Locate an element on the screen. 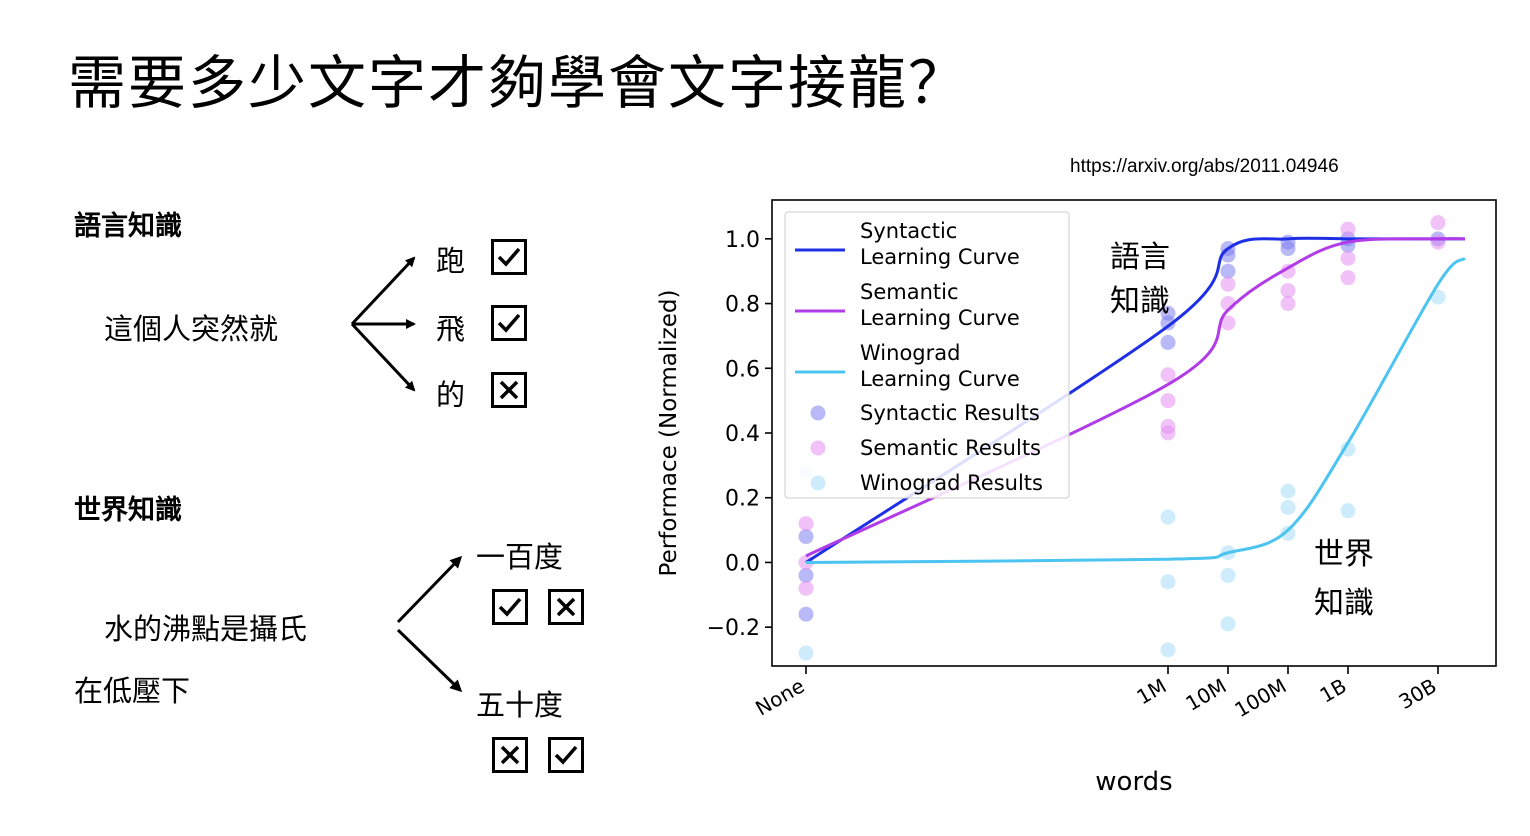 The width and height of the screenshot is (1530, 836). x-tick-label: 100M is located at coordinates (1260, 698).